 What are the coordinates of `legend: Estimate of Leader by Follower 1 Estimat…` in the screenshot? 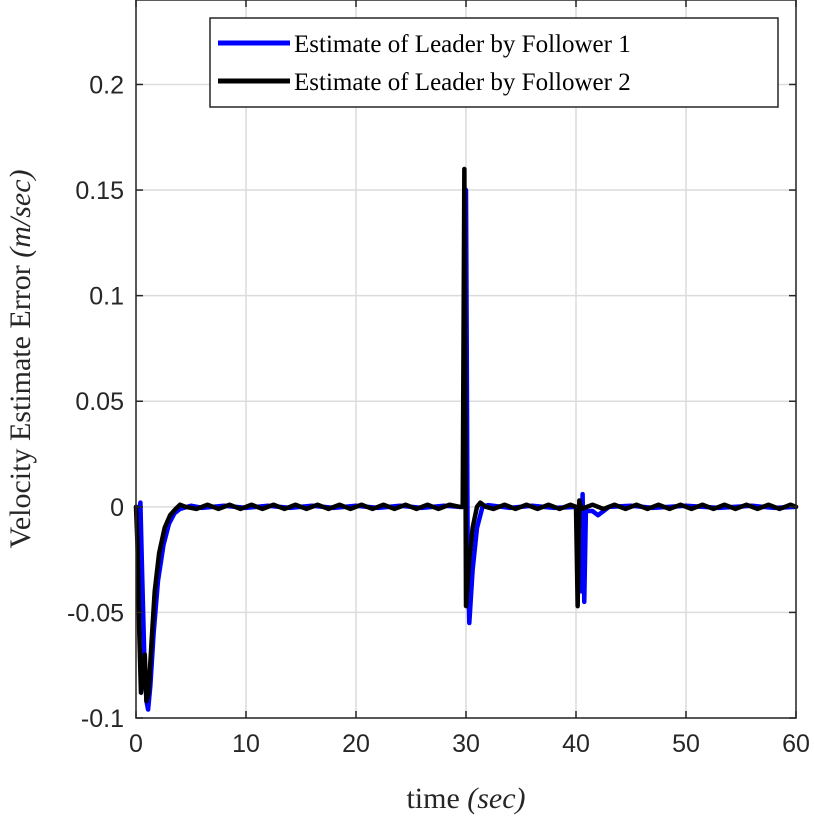 It's located at (494, 62).